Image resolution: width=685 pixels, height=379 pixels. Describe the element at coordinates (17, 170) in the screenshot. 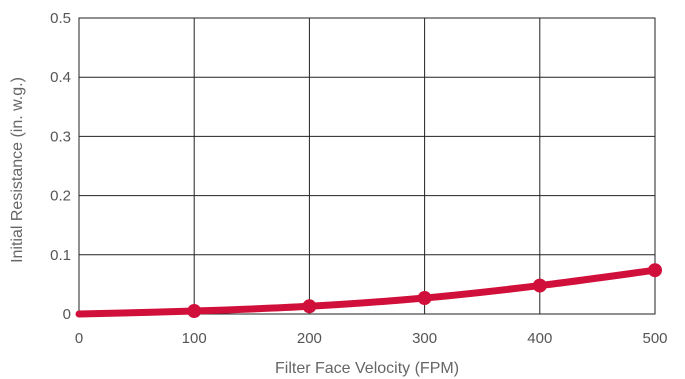

I see `y-axis-title: Initial Resistance (in. w.g.)` at that location.